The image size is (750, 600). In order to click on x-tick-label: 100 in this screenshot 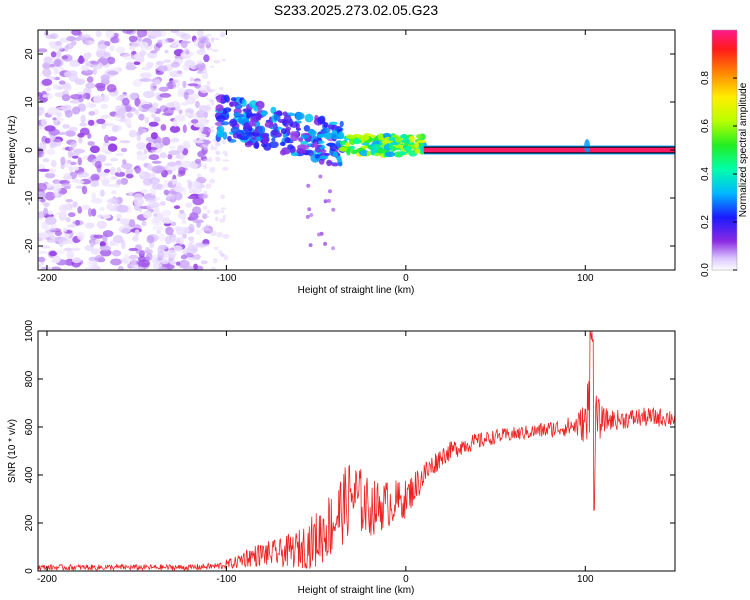, I will do `click(585, 278)`.